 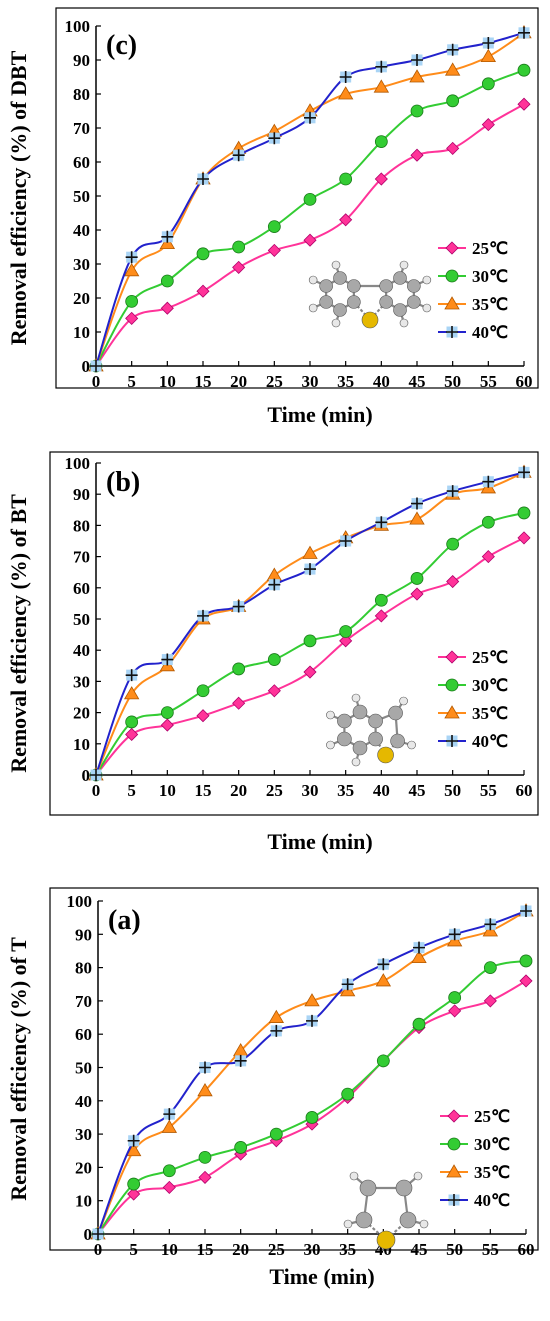 I want to click on legend-label: 30℃, so click(x=490, y=685).